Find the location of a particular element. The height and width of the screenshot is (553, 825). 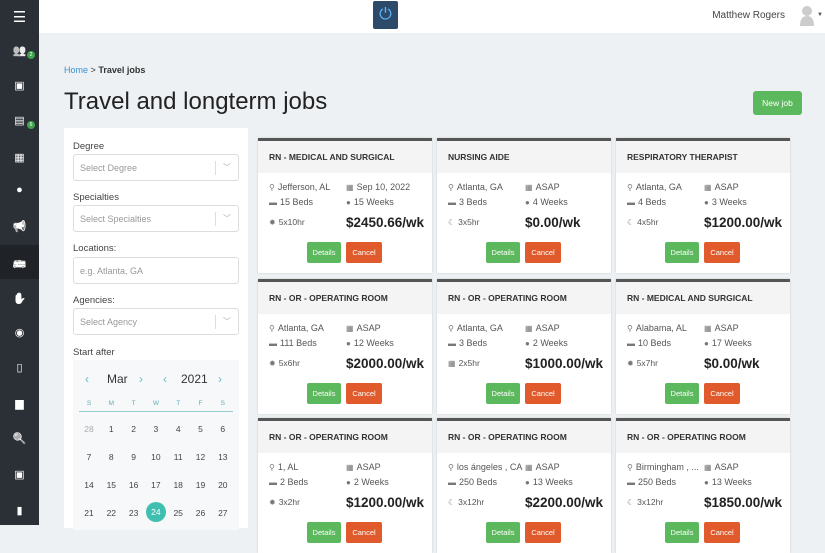

calendar-day: 5 is located at coordinates (200, 429).